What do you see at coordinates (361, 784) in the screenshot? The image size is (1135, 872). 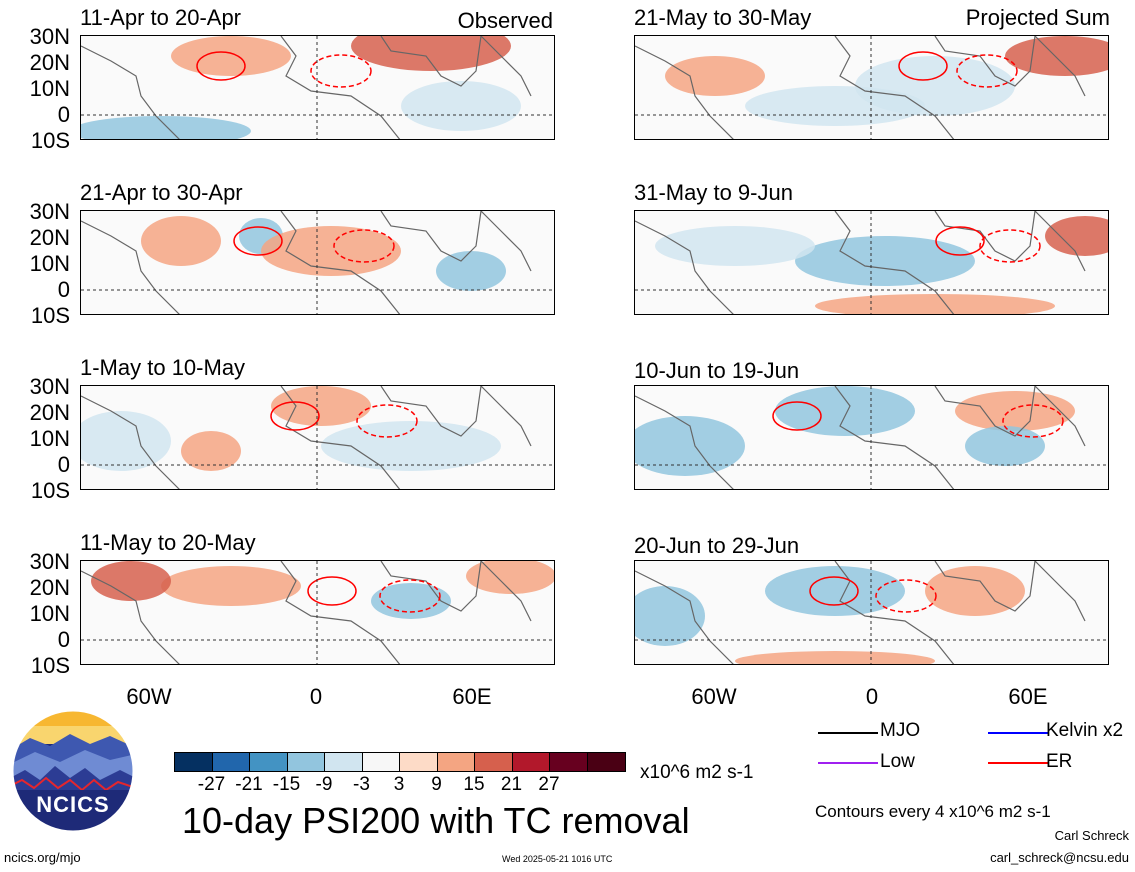 I see `colorbar-tick: -3` at bounding box center [361, 784].